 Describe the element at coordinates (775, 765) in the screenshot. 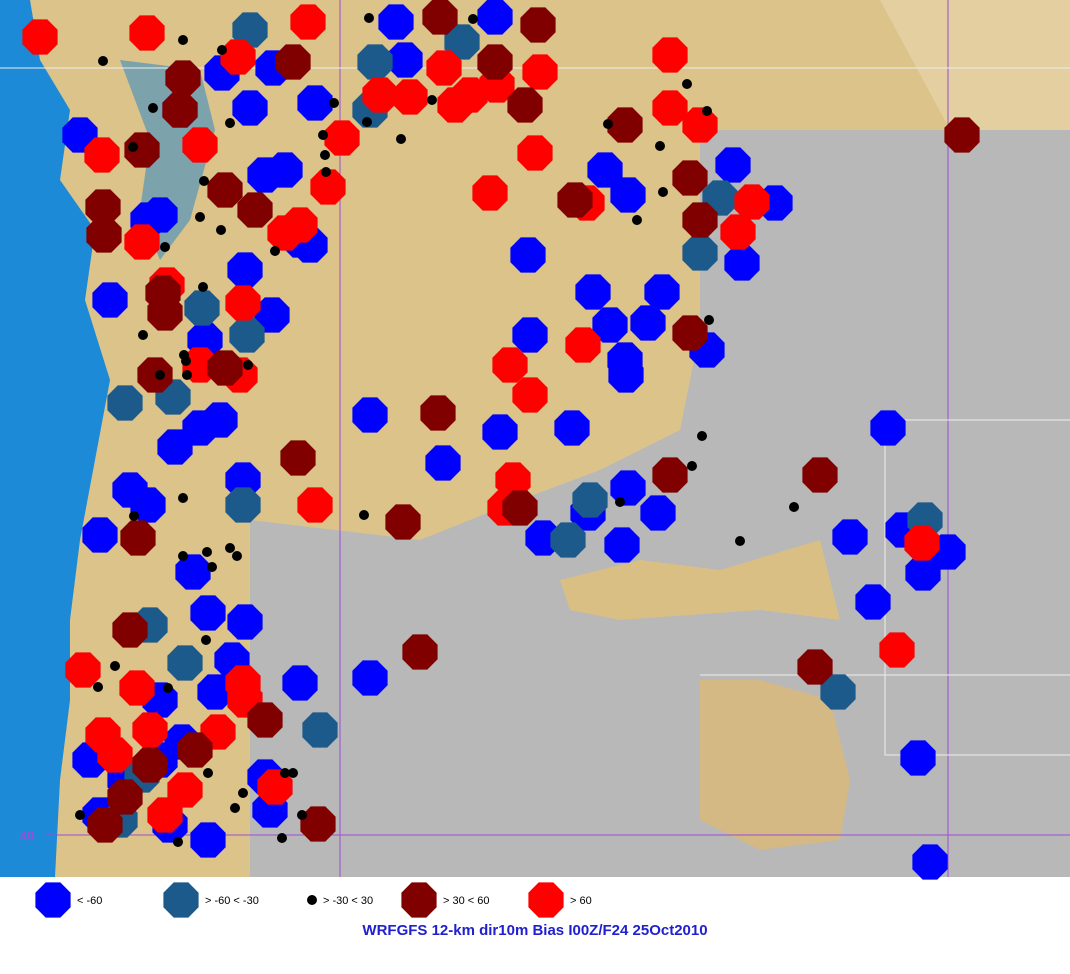

I see `basin` at that location.